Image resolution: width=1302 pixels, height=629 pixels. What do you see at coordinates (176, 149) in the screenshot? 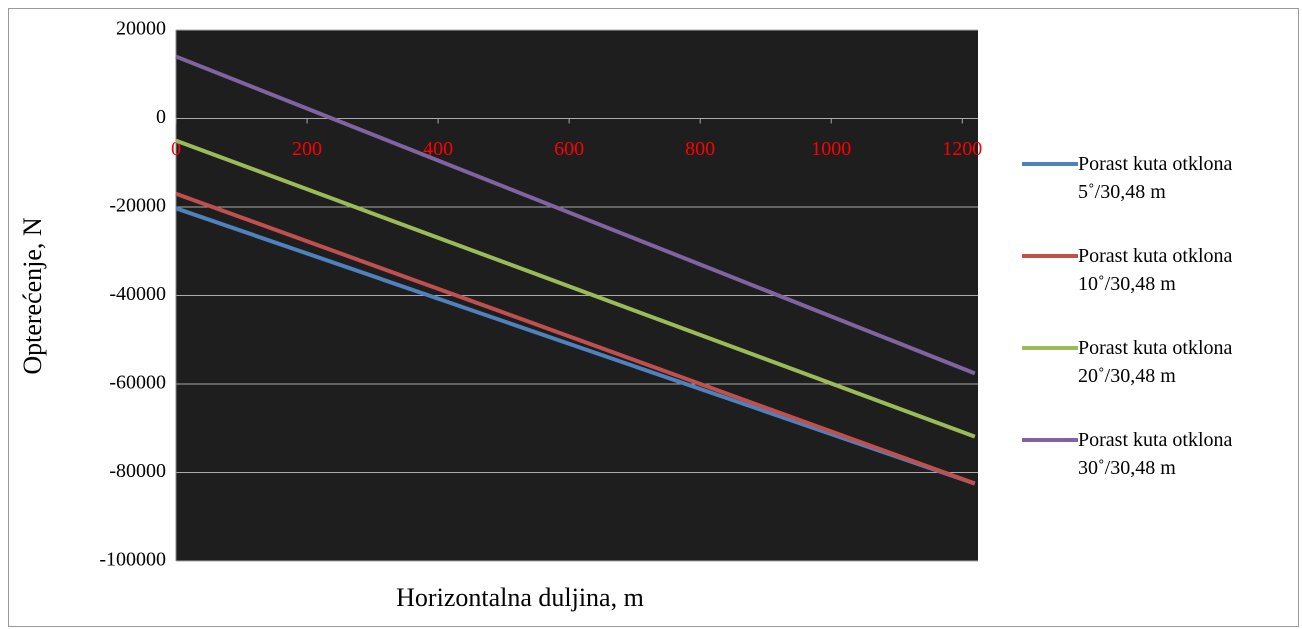
I see `x-tick-label: 0` at bounding box center [176, 149].